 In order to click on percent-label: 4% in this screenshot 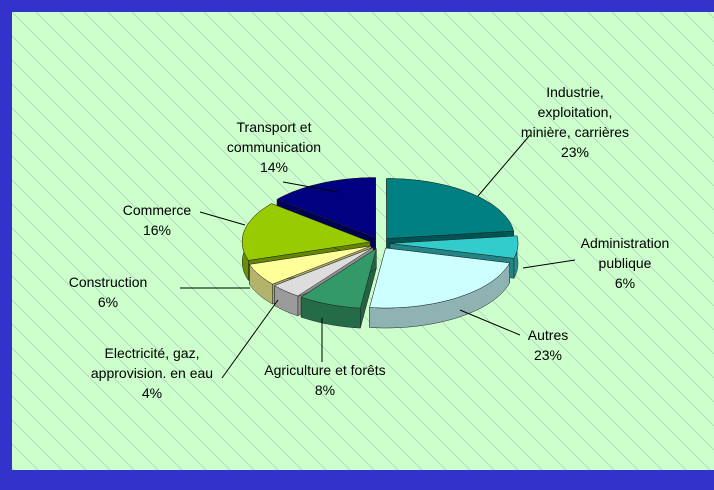, I will do `click(152, 393)`.